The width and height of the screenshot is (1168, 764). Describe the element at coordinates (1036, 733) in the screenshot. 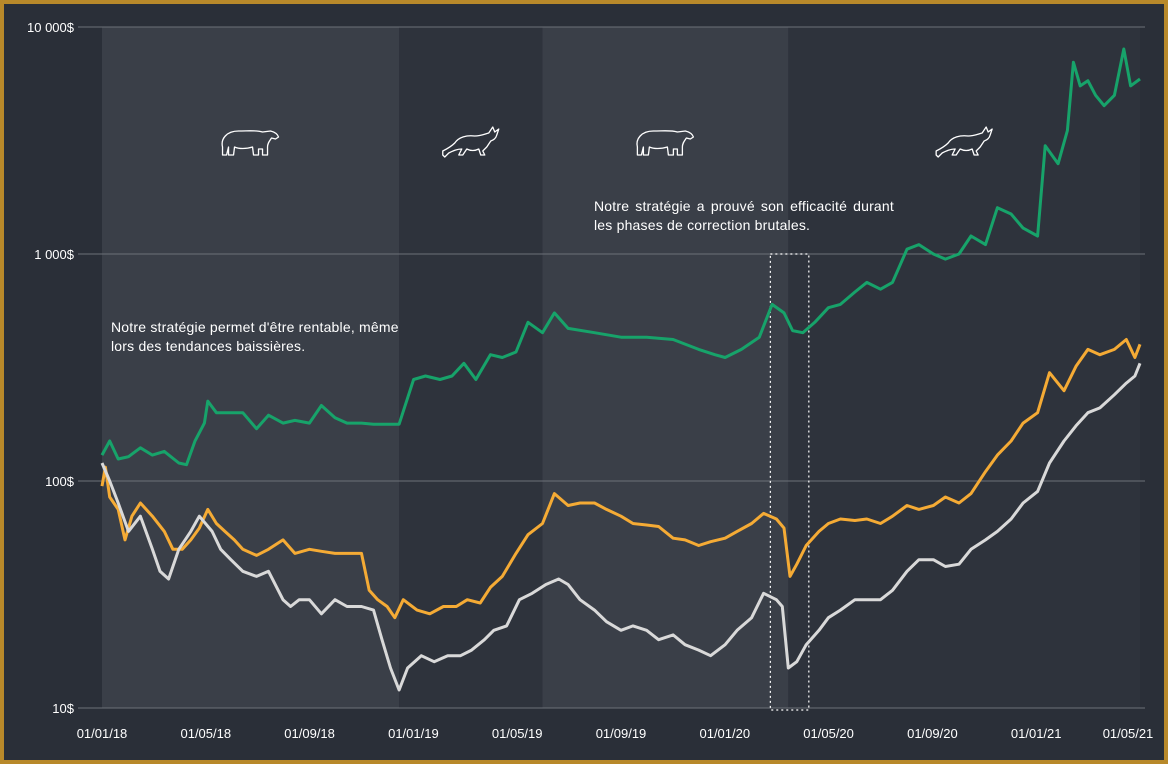

I see `x-tick-label: 01/01/21` at that location.